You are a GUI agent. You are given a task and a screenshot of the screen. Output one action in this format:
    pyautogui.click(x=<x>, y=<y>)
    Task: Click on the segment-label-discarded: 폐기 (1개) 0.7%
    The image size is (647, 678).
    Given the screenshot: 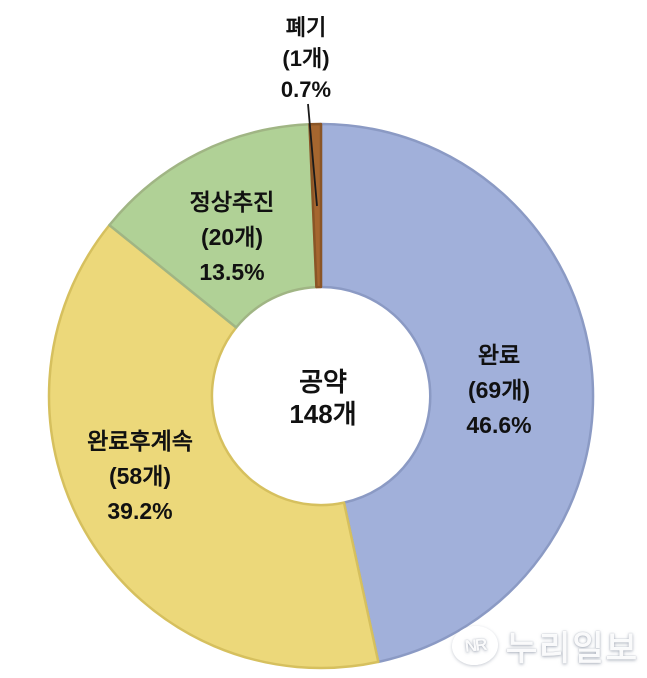 What is the action you would take?
    pyautogui.click(x=306, y=58)
    